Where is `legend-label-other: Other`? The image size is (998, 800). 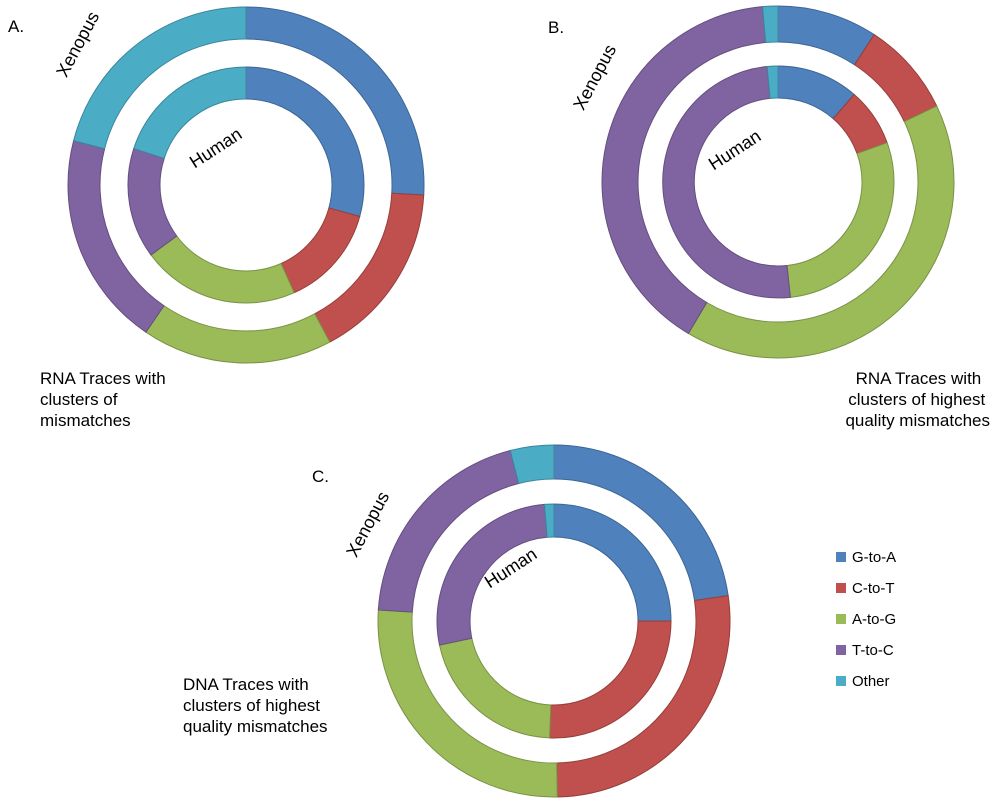 legend-label-other: Other is located at coordinates (871, 681).